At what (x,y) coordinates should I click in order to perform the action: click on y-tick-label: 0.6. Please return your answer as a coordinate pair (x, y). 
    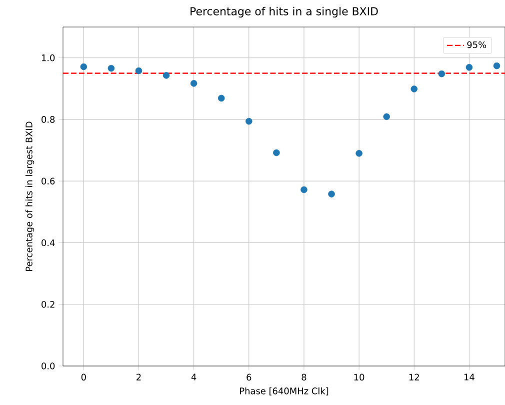
    Looking at the image, I should click on (48, 181).